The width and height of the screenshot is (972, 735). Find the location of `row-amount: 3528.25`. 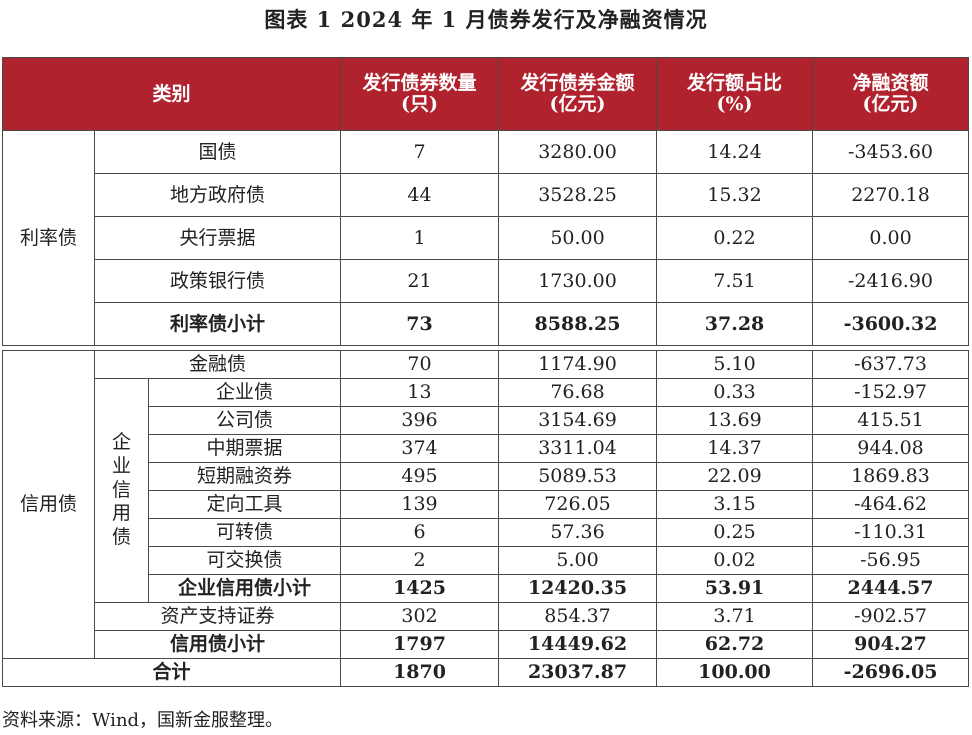

row-amount: 3528.25 is located at coordinates (578, 195).